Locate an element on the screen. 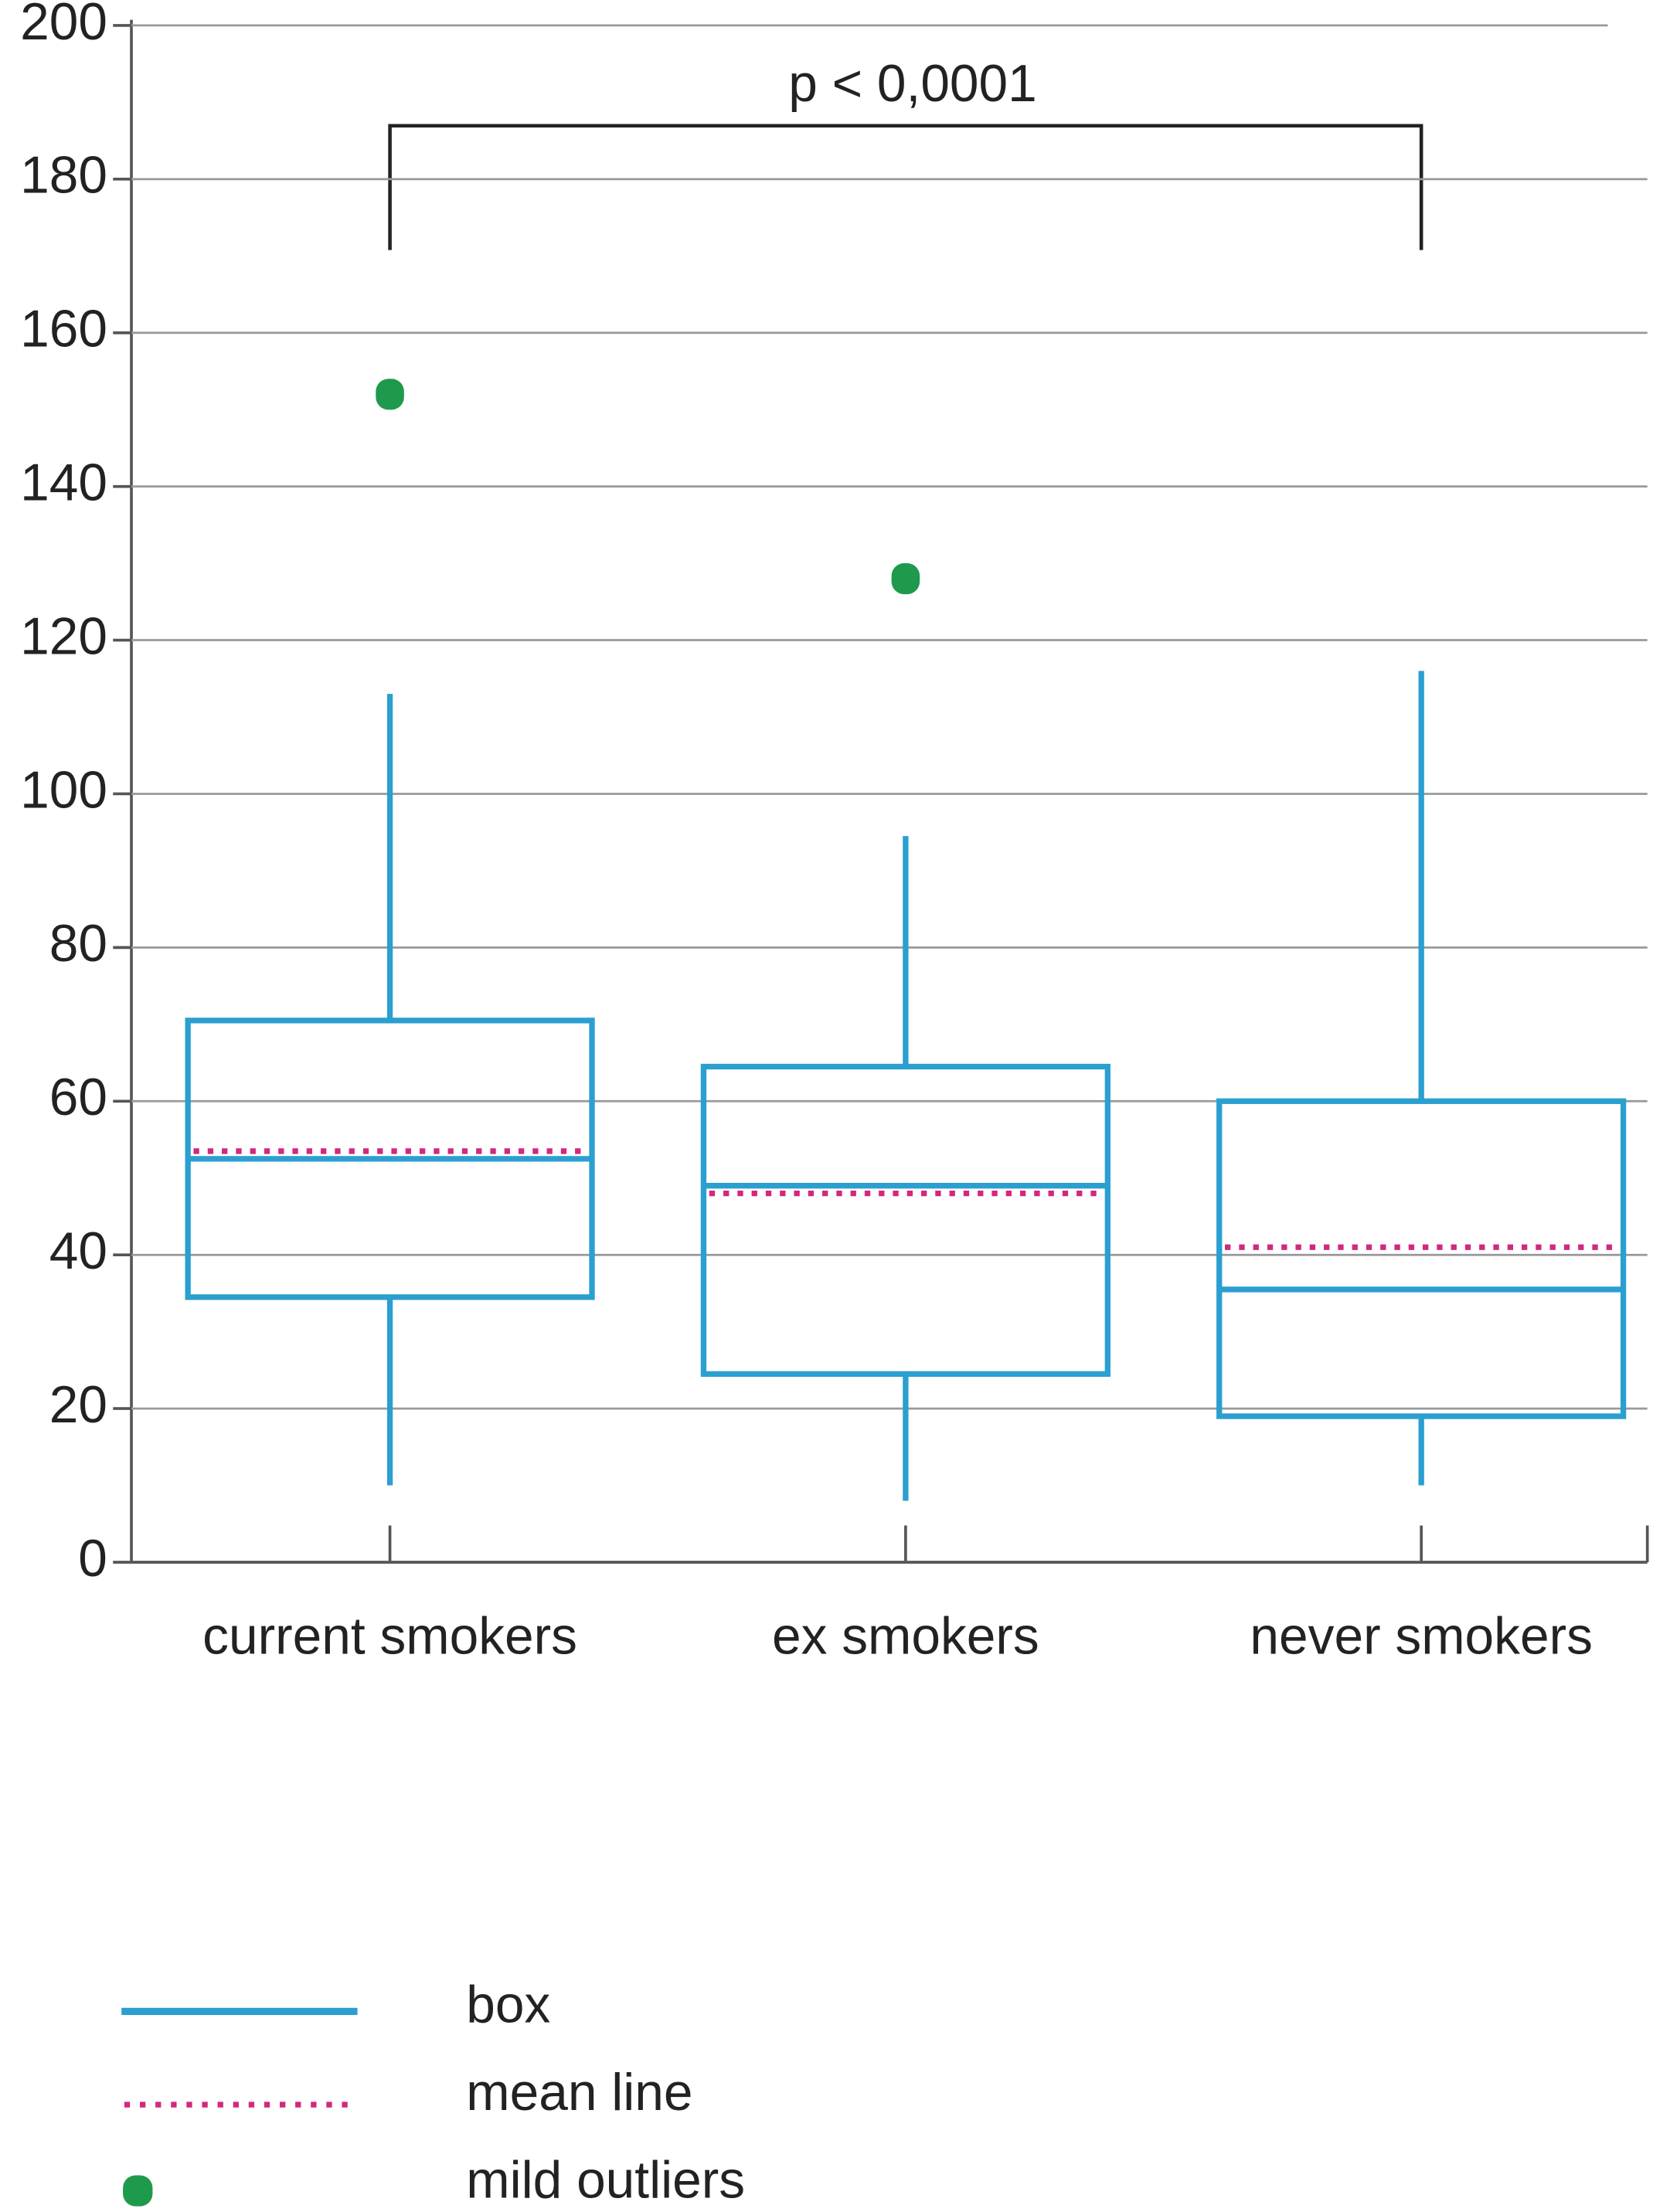 The height and width of the screenshot is (2212, 1653). y-tick-label: 0 is located at coordinates (92, 1559).